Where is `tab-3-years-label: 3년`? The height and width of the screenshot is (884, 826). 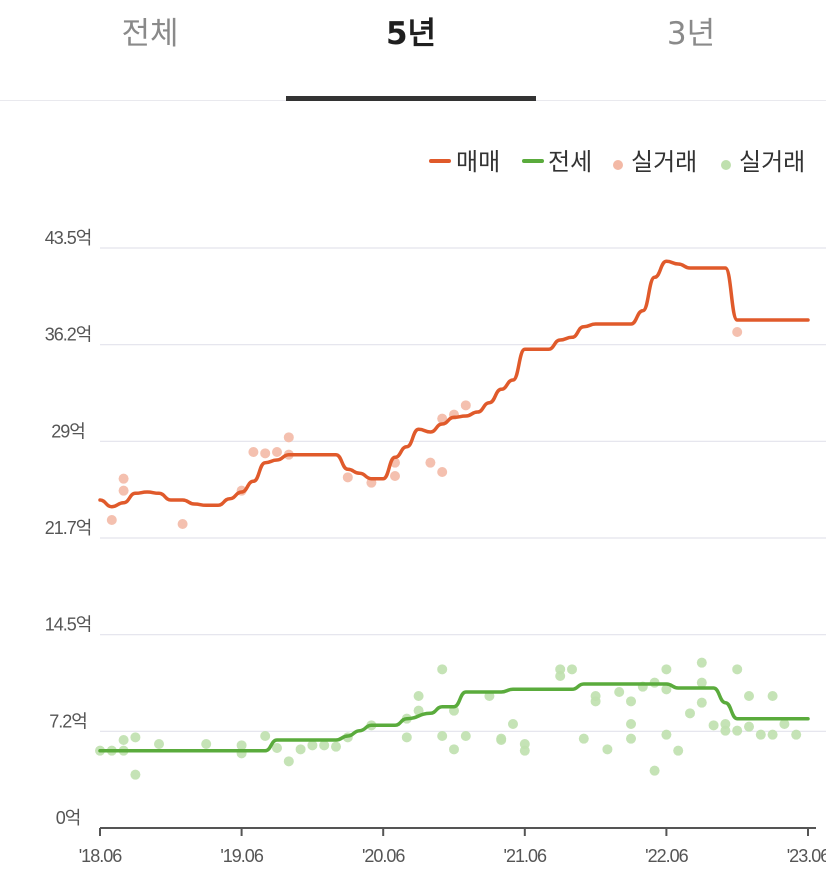 tab-3-years-label: 3년 is located at coordinates (691, 34).